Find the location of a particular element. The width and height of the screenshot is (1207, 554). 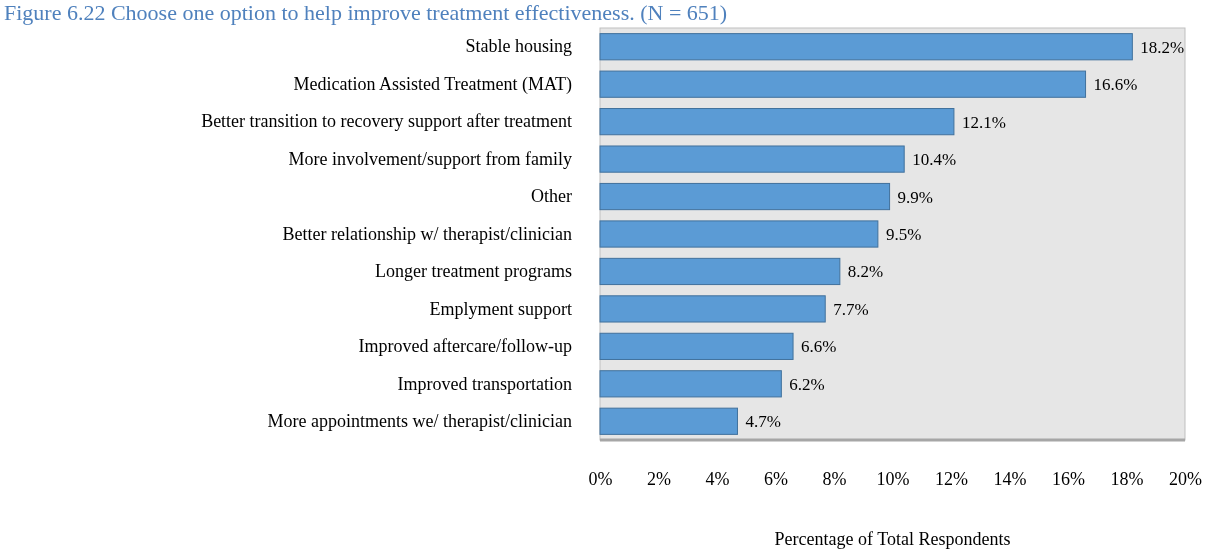

y-tick-label: More involvement/support from family is located at coordinates (430, 158).